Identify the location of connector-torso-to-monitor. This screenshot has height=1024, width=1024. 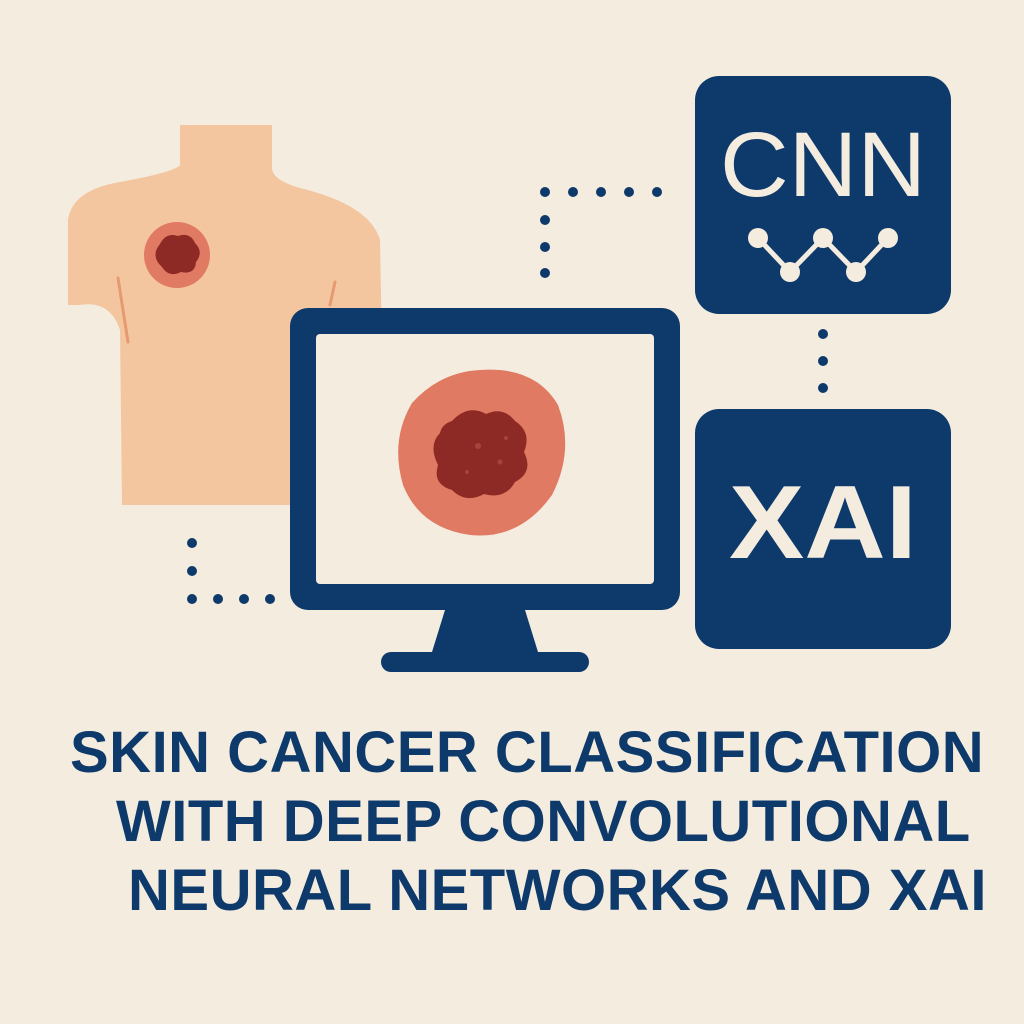
(231, 571).